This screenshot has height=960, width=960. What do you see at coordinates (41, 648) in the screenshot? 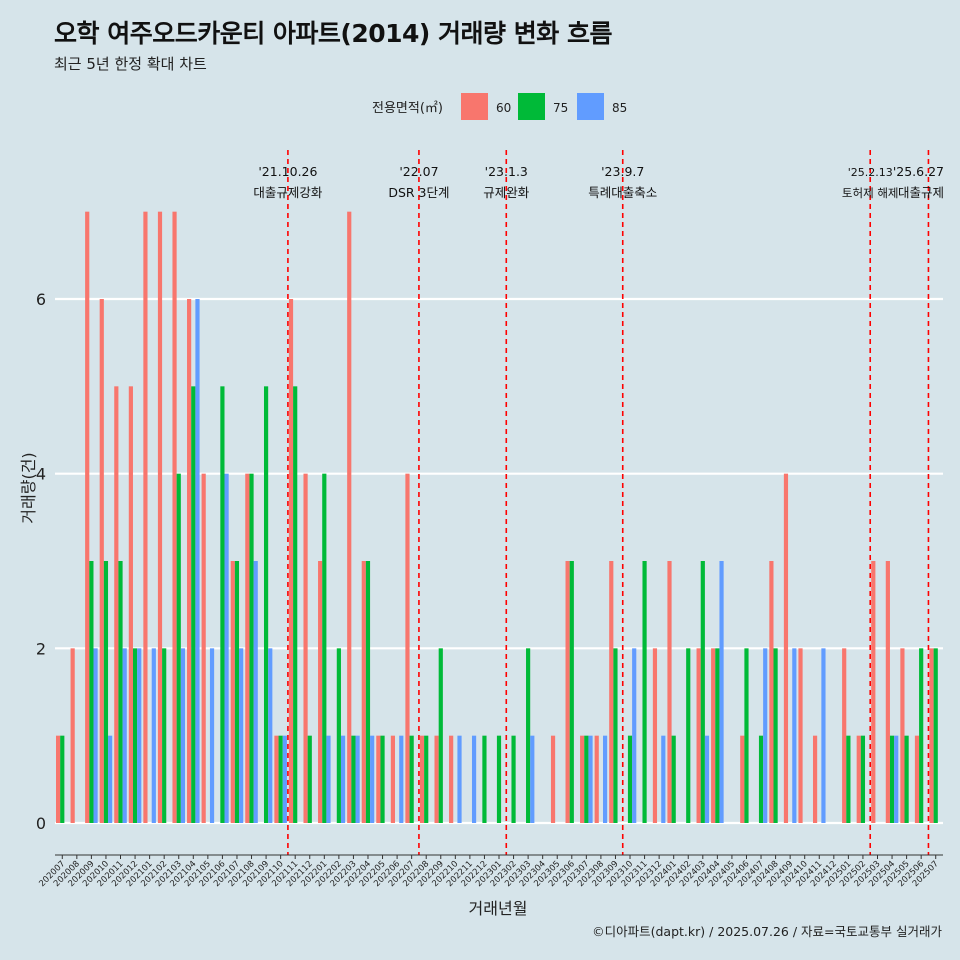
I see `y-tick-label: 2` at bounding box center [41, 648].